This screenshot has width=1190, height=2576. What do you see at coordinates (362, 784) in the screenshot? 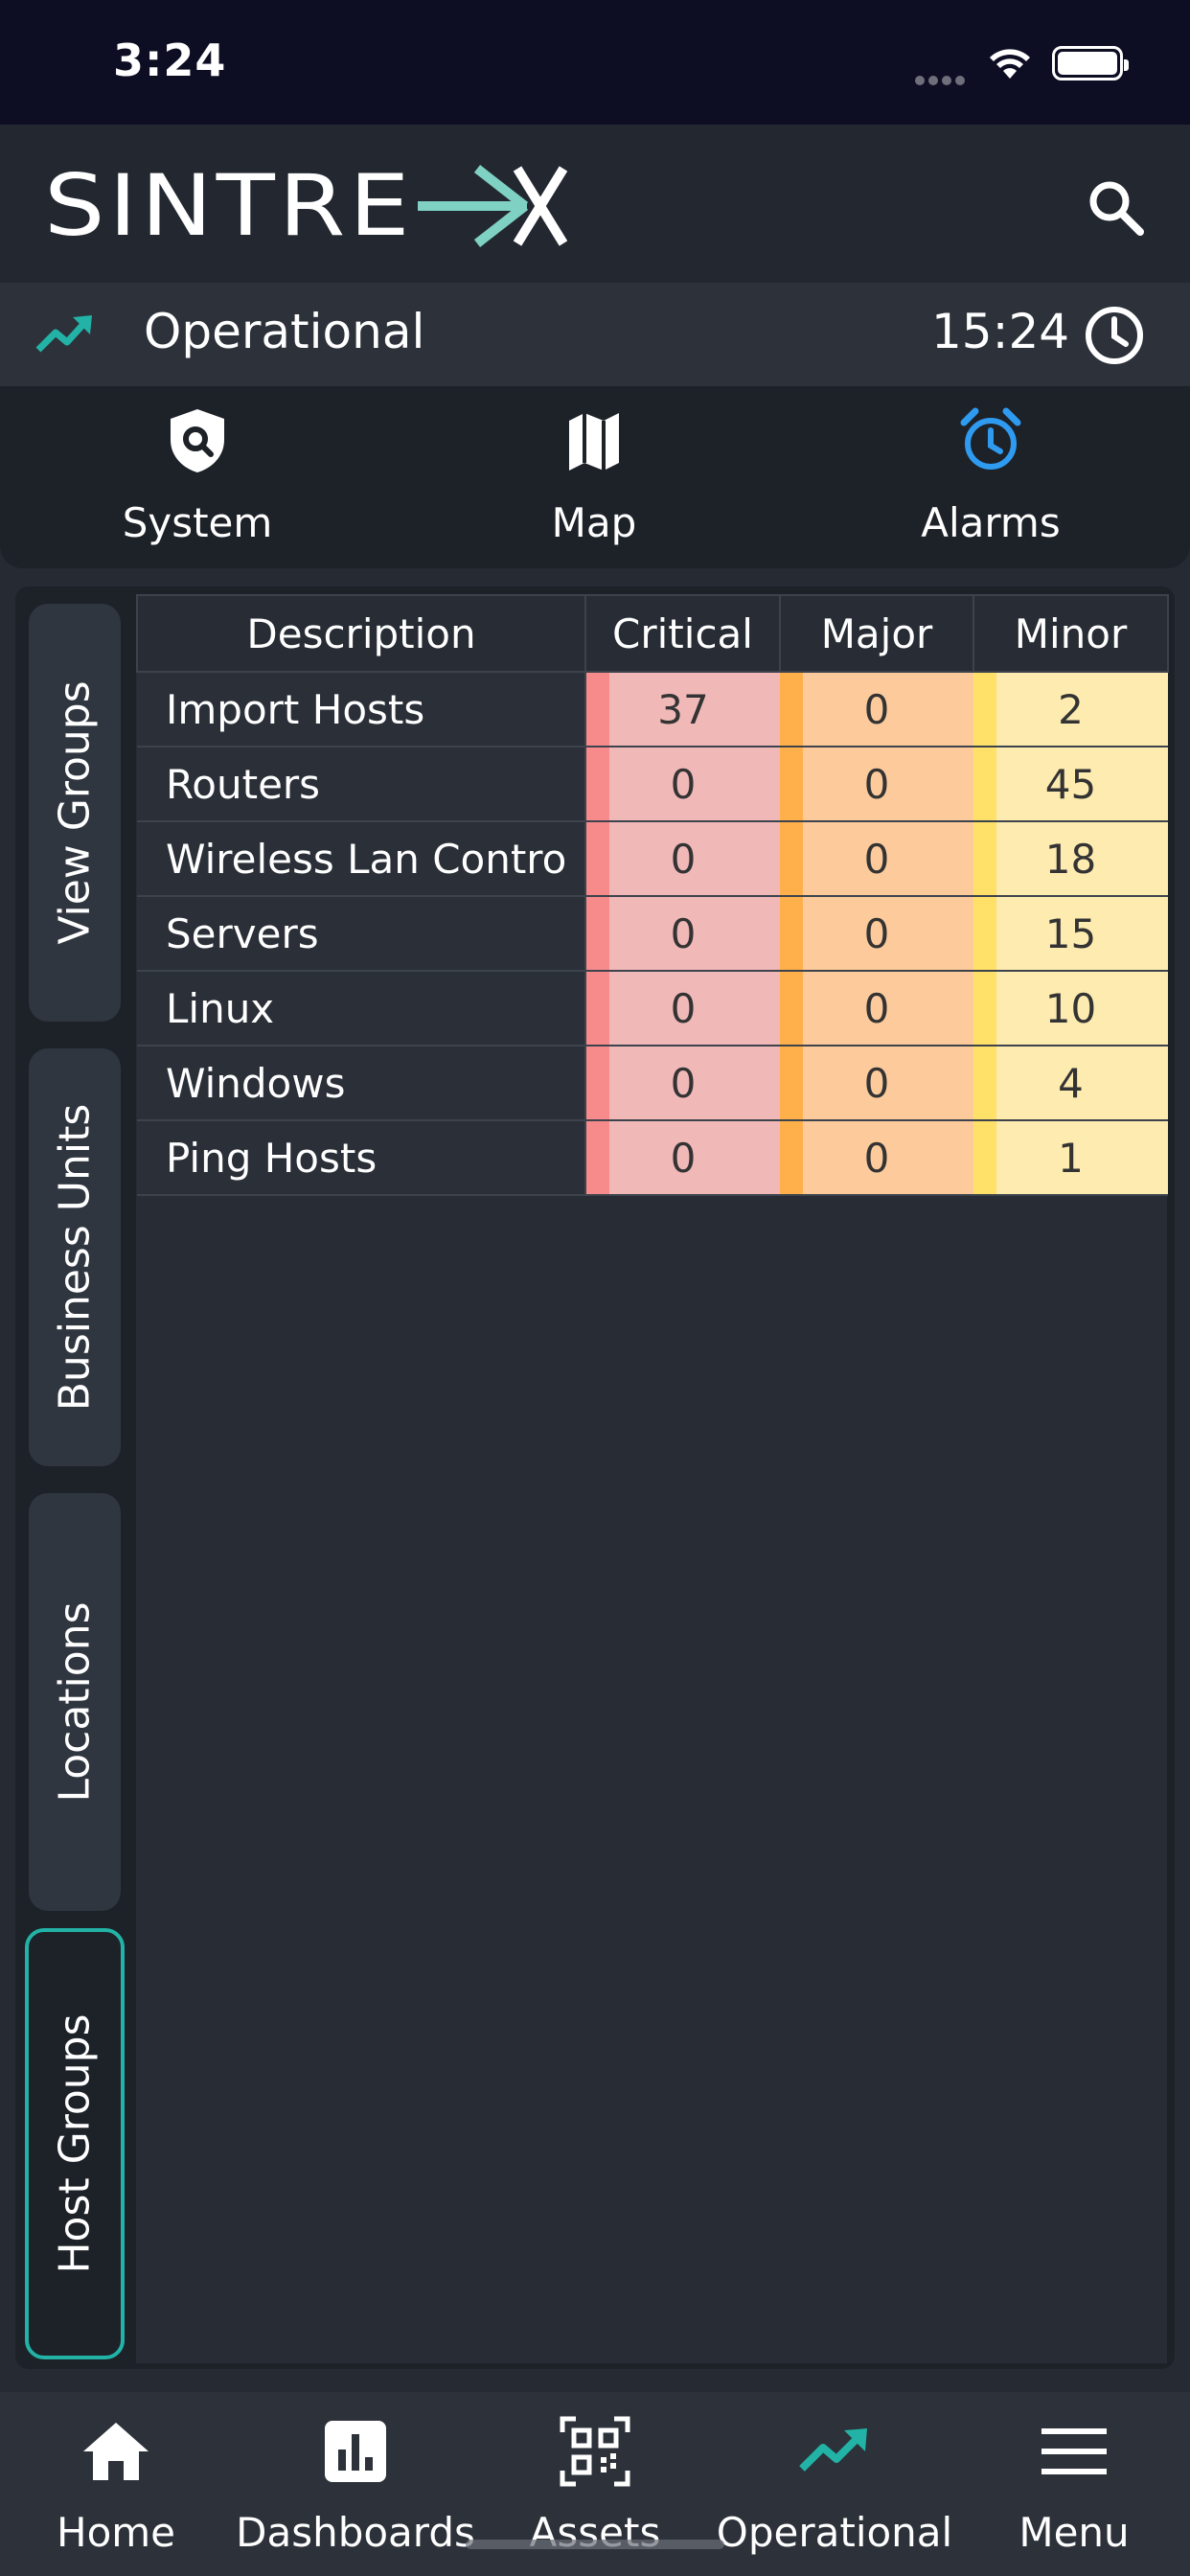
I see `row-description: Routers` at bounding box center [362, 784].